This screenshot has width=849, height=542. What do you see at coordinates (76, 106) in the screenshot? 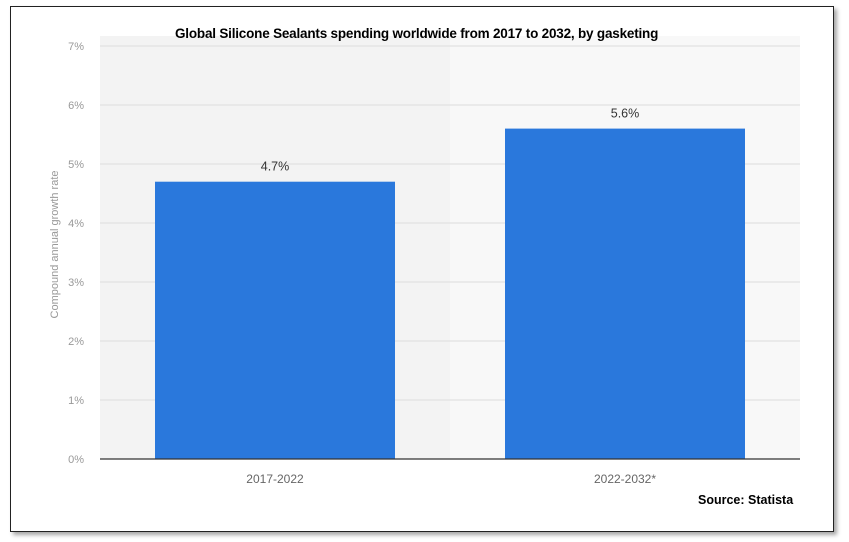
I see `y-tick-label: 6%` at bounding box center [76, 106].